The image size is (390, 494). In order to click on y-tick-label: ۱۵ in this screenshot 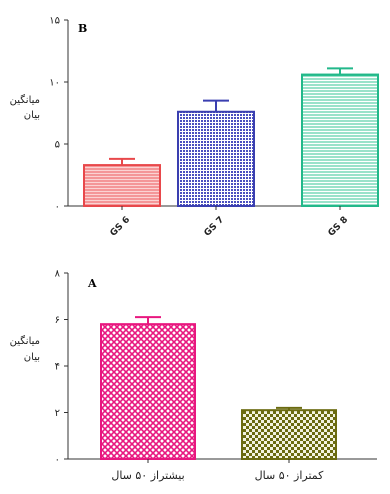, I will do `click(54, 21)`.